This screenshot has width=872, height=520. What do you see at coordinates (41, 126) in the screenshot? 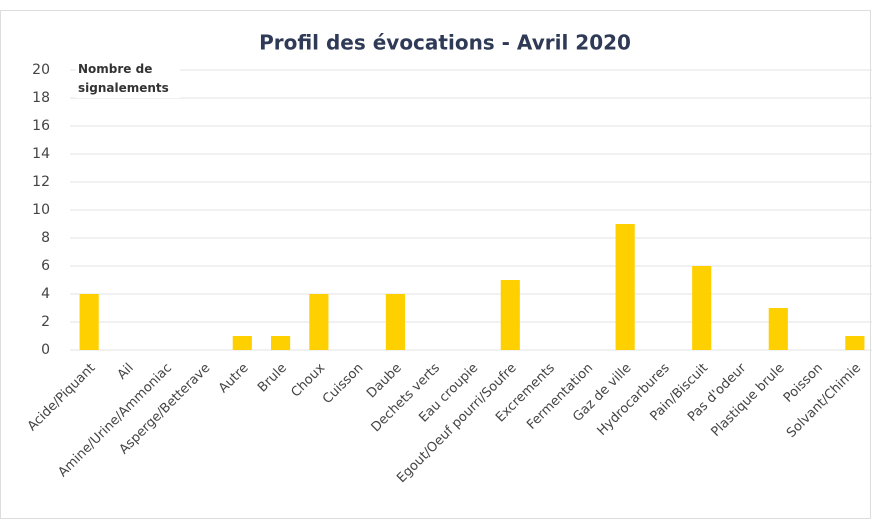
I see `y-tick-label: 16` at bounding box center [41, 126].